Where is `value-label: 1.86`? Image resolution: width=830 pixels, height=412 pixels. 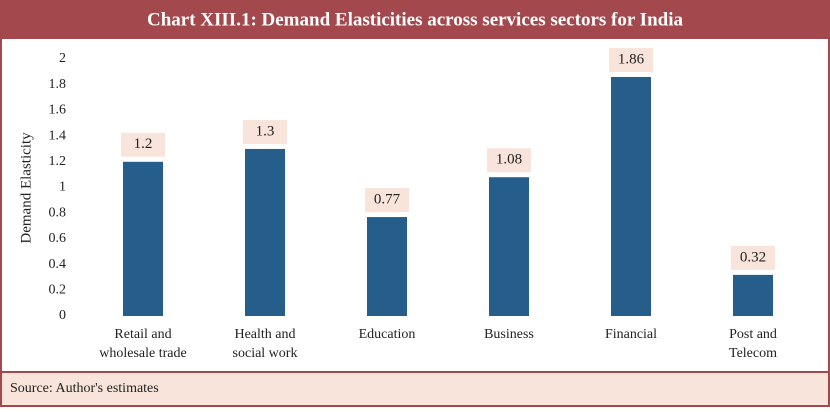
value-label: 1.86 is located at coordinates (631, 59).